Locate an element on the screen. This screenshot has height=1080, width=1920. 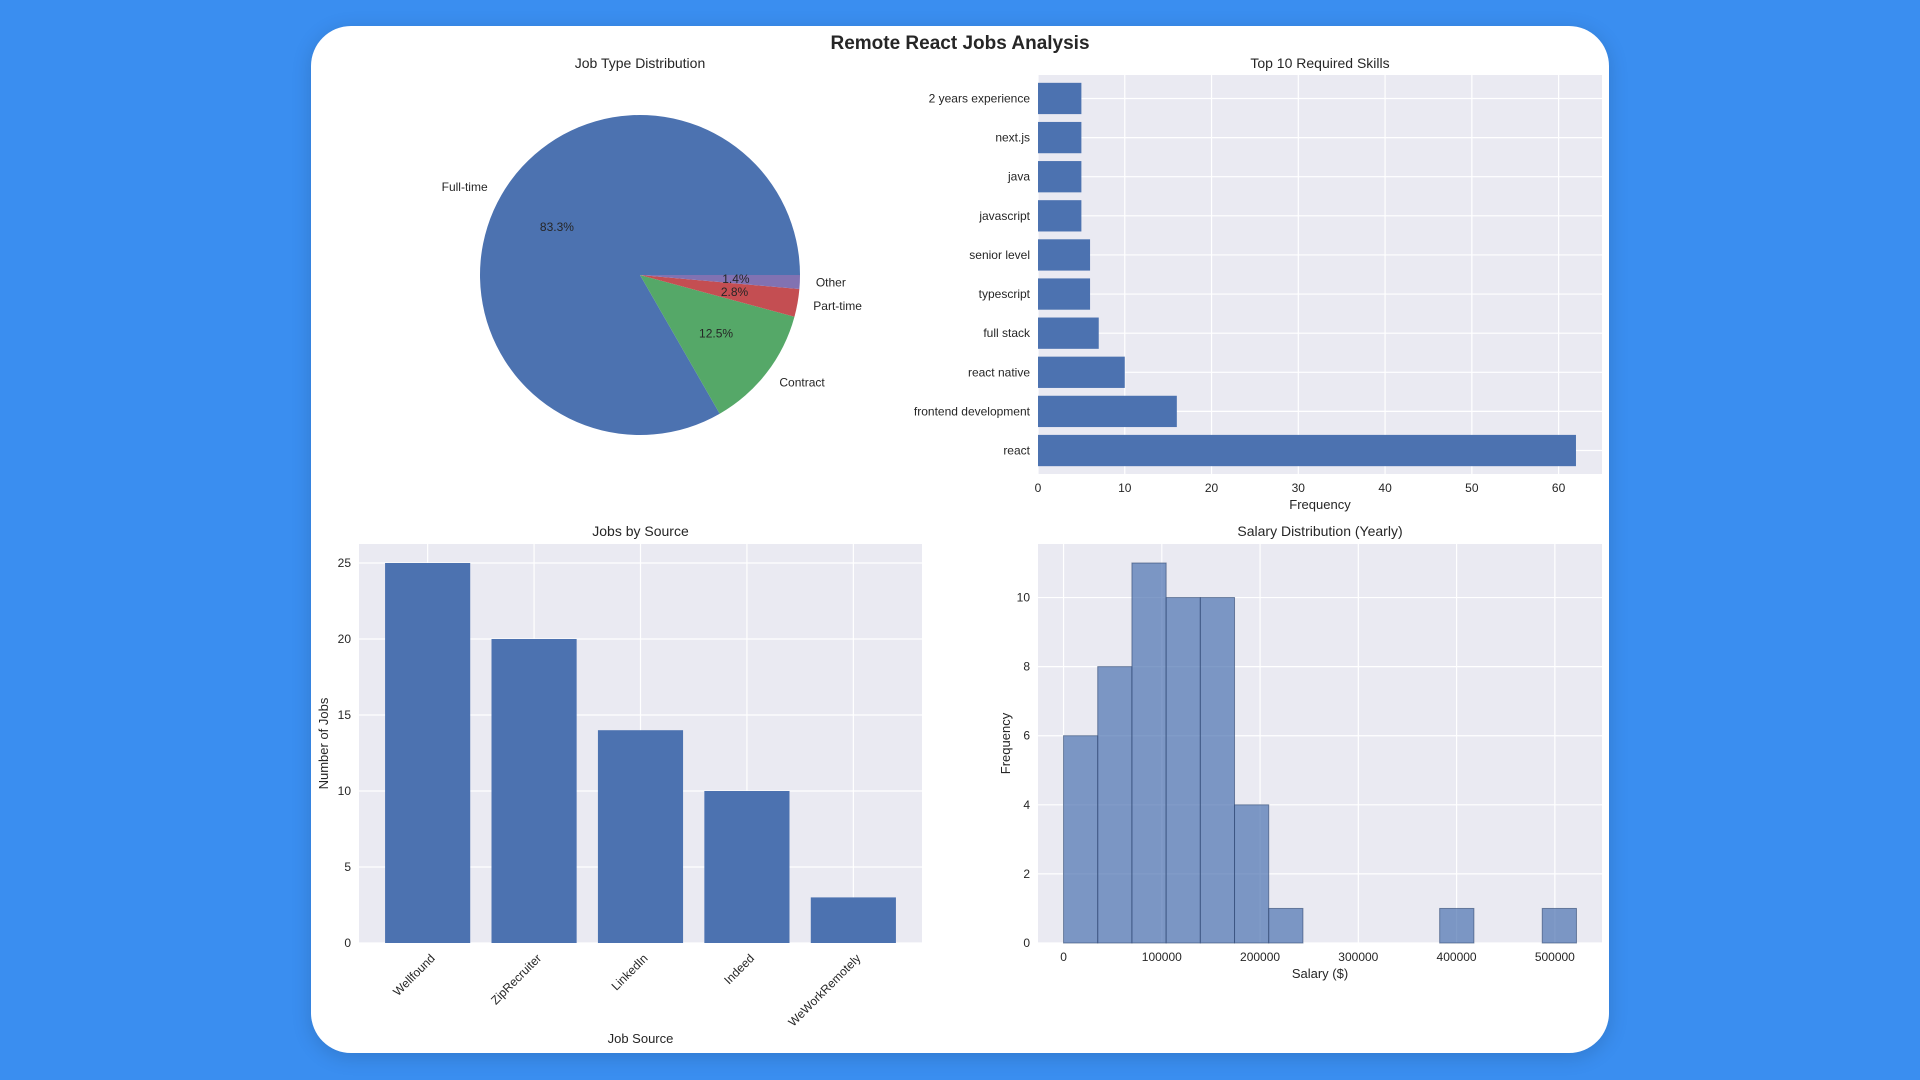
x-tick-label: 300000 is located at coordinates (1358, 957).